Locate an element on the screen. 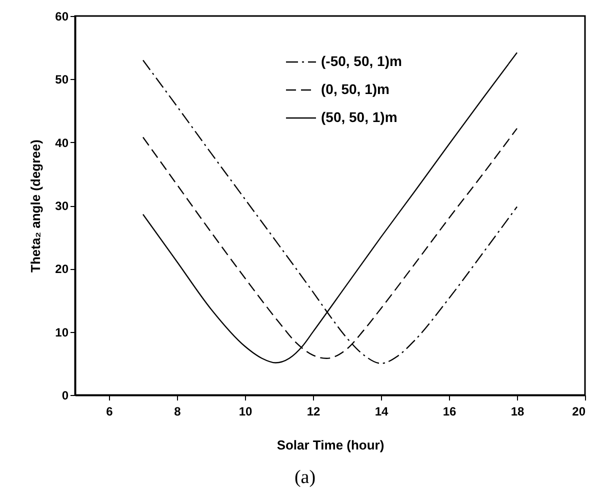  text: (a) is located at coordinates (305, 478).